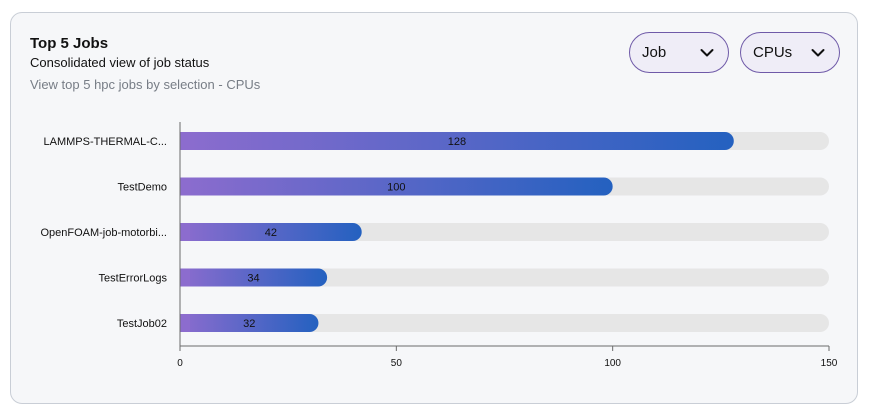 The height and width of the screenshot is (408, 879). Describe the element at coordinates (180, 363) in the screenshot. I see `x-tick-label: 0` at that location.